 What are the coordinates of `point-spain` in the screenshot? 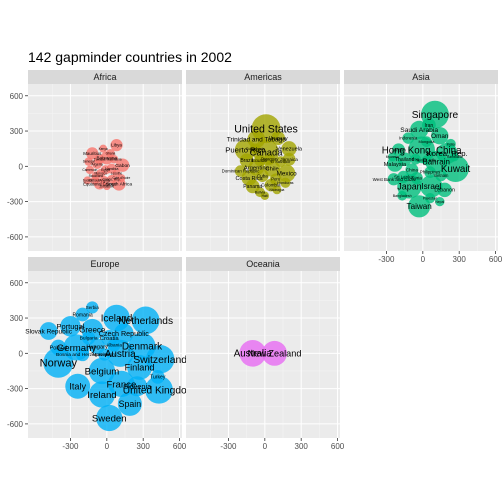 It's located at (129, 403).